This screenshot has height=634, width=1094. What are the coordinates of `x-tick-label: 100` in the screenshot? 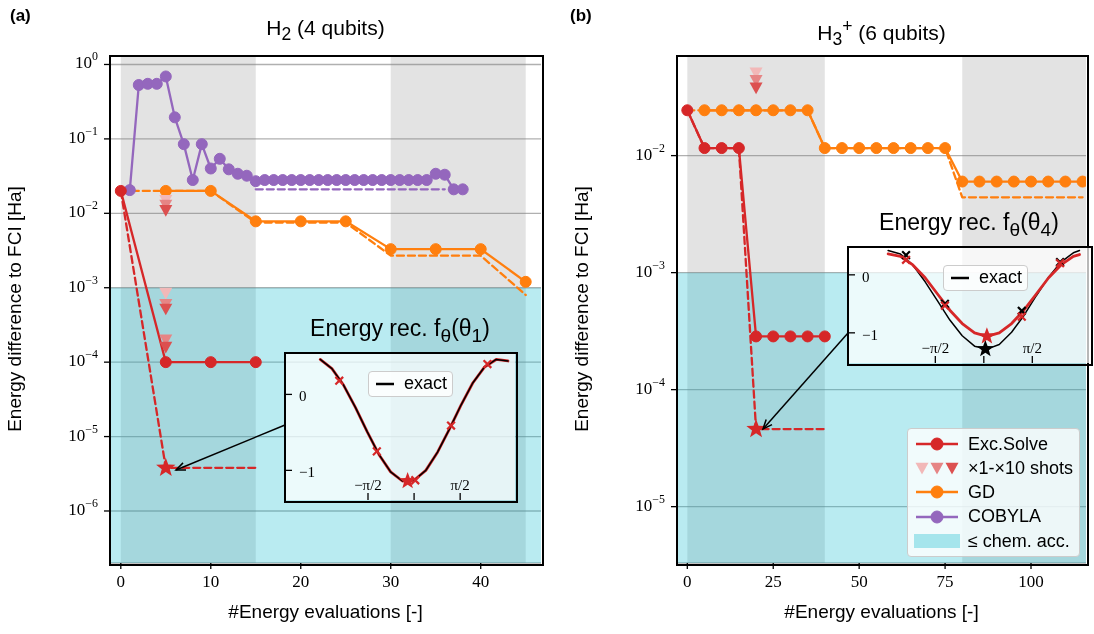 It's located at (1031, 581).